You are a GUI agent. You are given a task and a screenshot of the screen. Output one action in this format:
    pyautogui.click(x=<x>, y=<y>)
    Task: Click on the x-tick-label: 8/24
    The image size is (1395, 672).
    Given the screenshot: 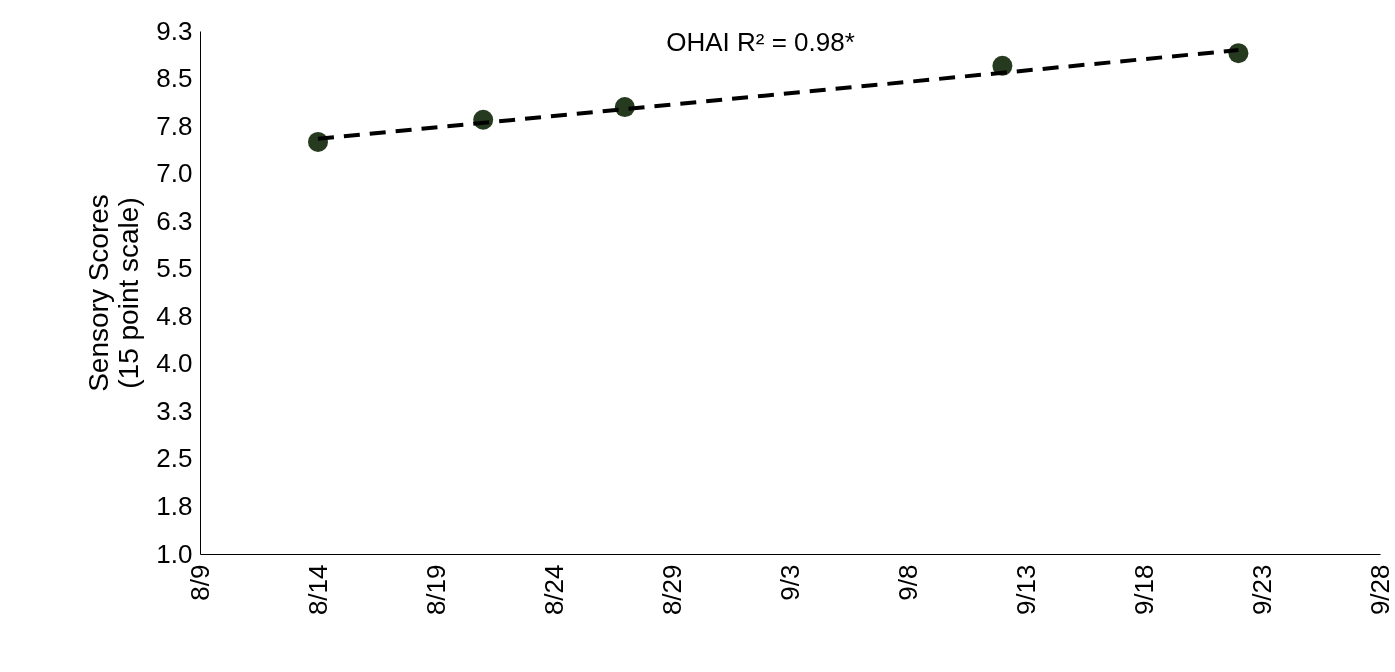 What is the action you would take?
    pyautogui.click(x=553, y=590)
    